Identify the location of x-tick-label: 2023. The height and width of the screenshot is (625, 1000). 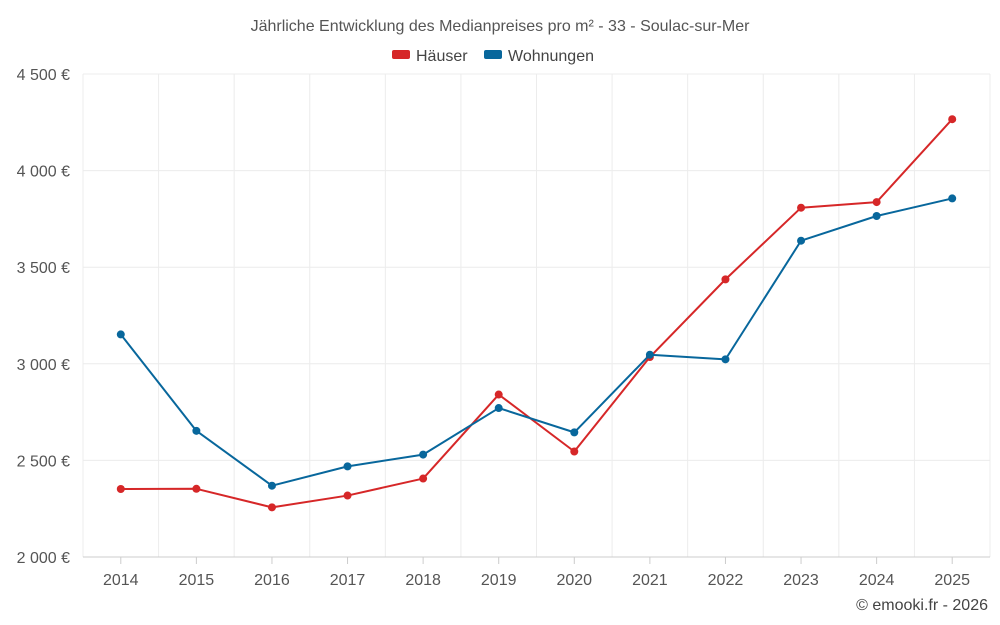
(801, 580).